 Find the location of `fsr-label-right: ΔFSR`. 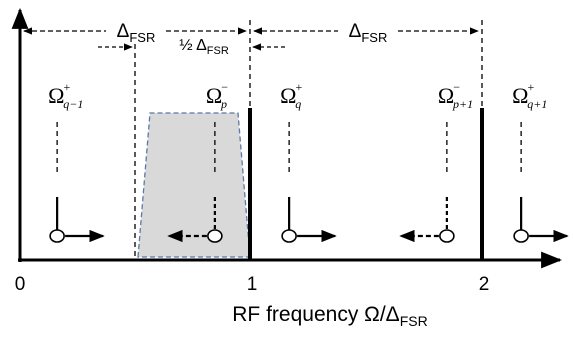

fsr-label-right: ΔFSR is located at coordinates (368, 33).